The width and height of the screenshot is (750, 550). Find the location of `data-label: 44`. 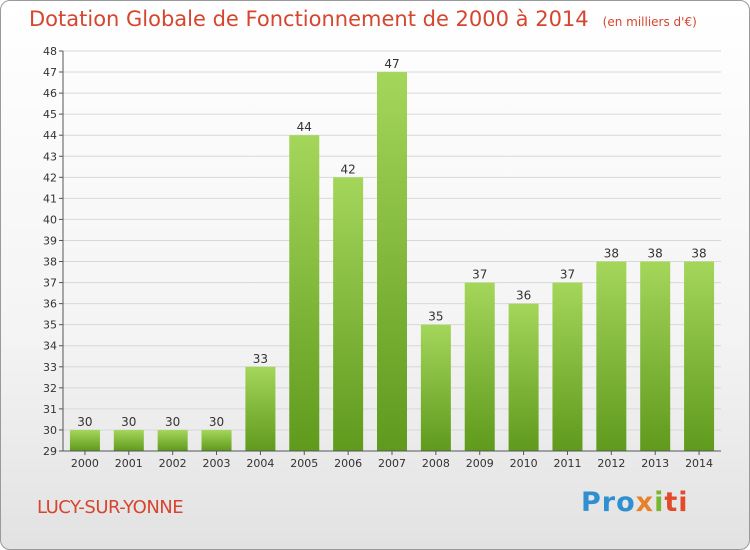

data-label: 44 is located at coordinates (304, 127).